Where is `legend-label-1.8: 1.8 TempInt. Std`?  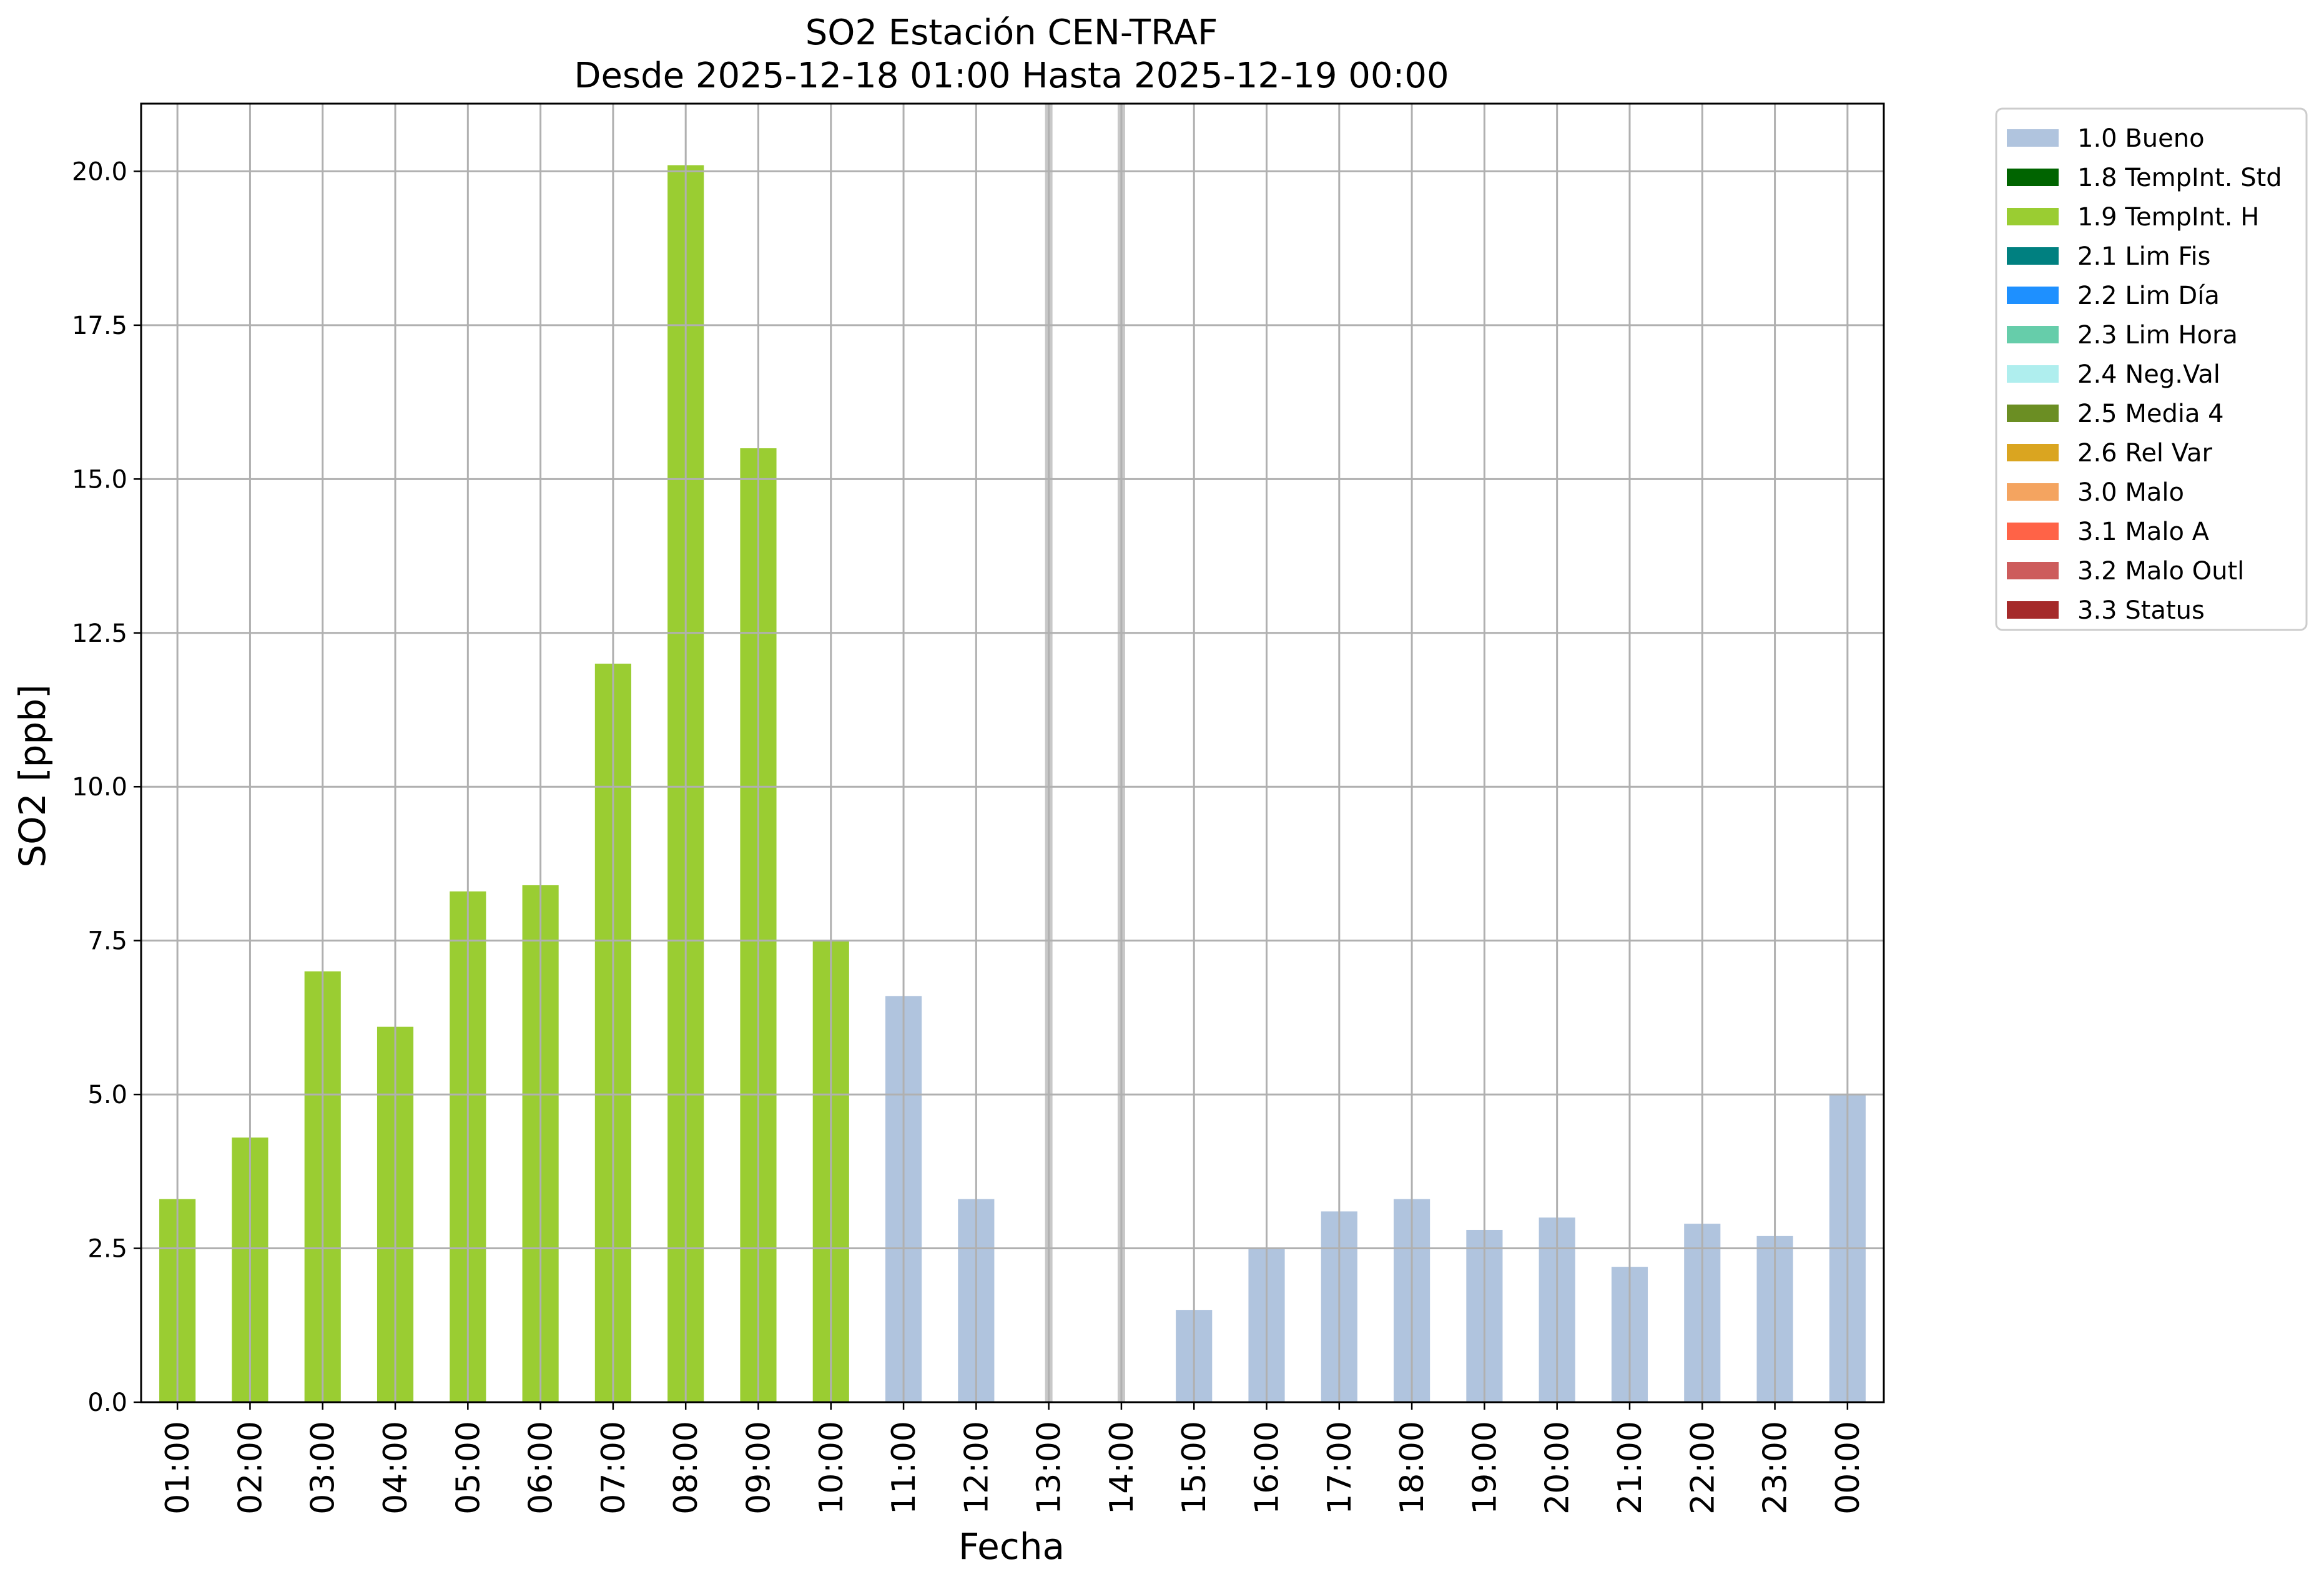 legend-label-1.8: 1.8 TempInt. Std is located at coordinates (2179, 178).